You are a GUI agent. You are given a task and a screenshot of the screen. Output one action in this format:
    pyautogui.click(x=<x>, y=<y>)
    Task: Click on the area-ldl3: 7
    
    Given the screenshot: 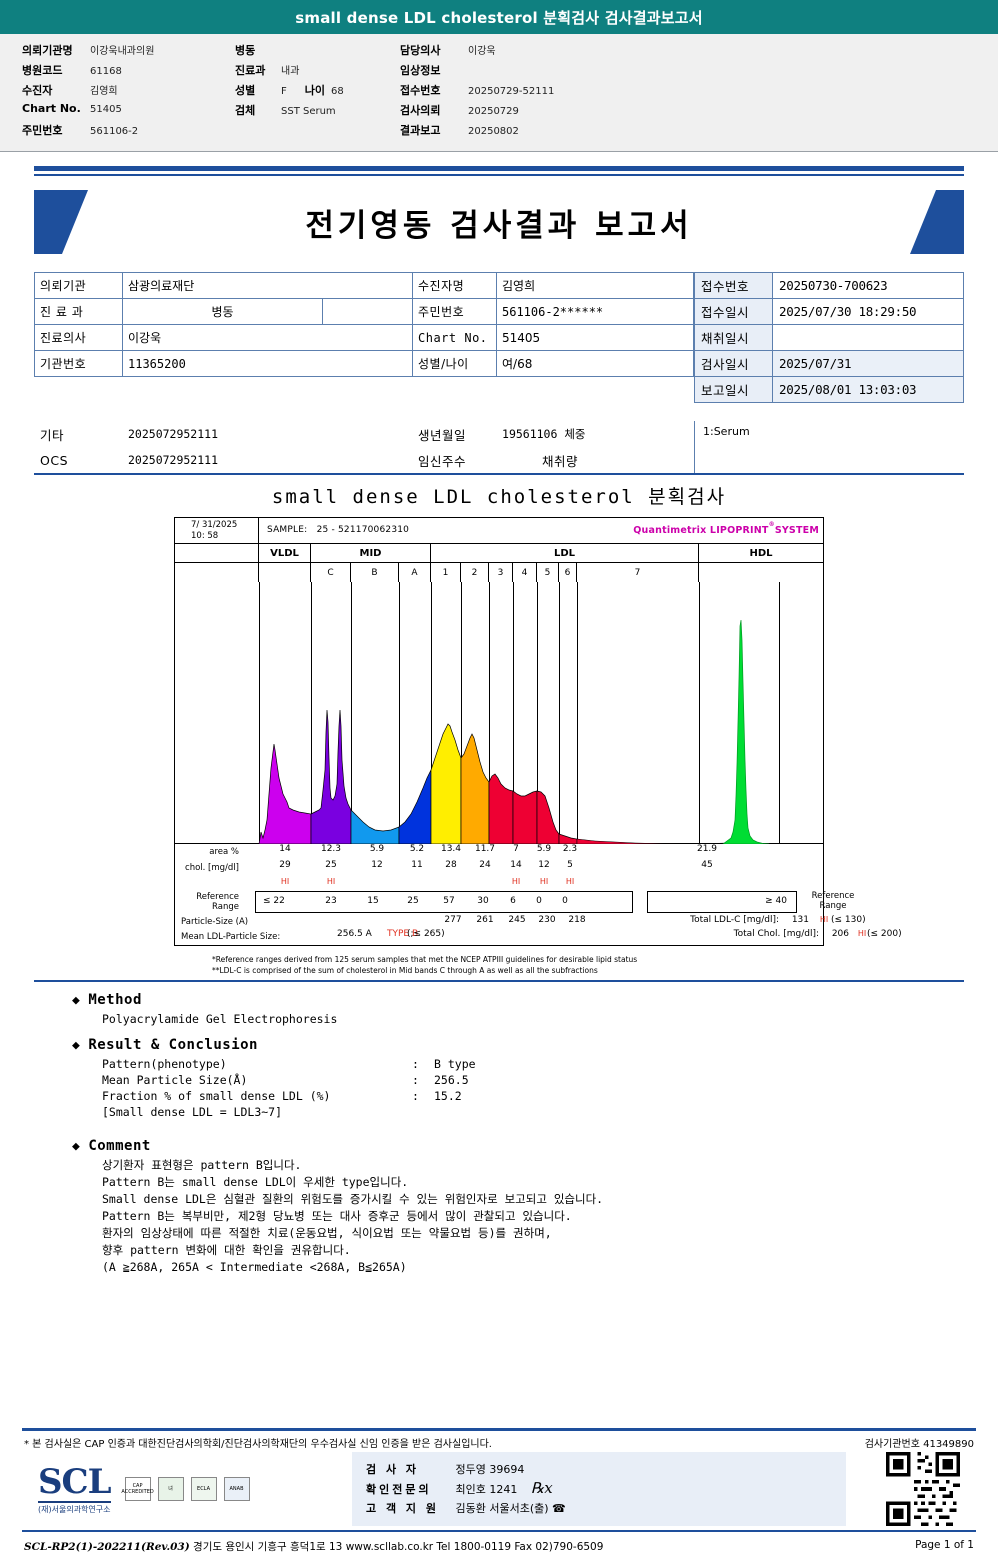 What is the action you would take?
    pyautogui.click(x=516, y=849)
    